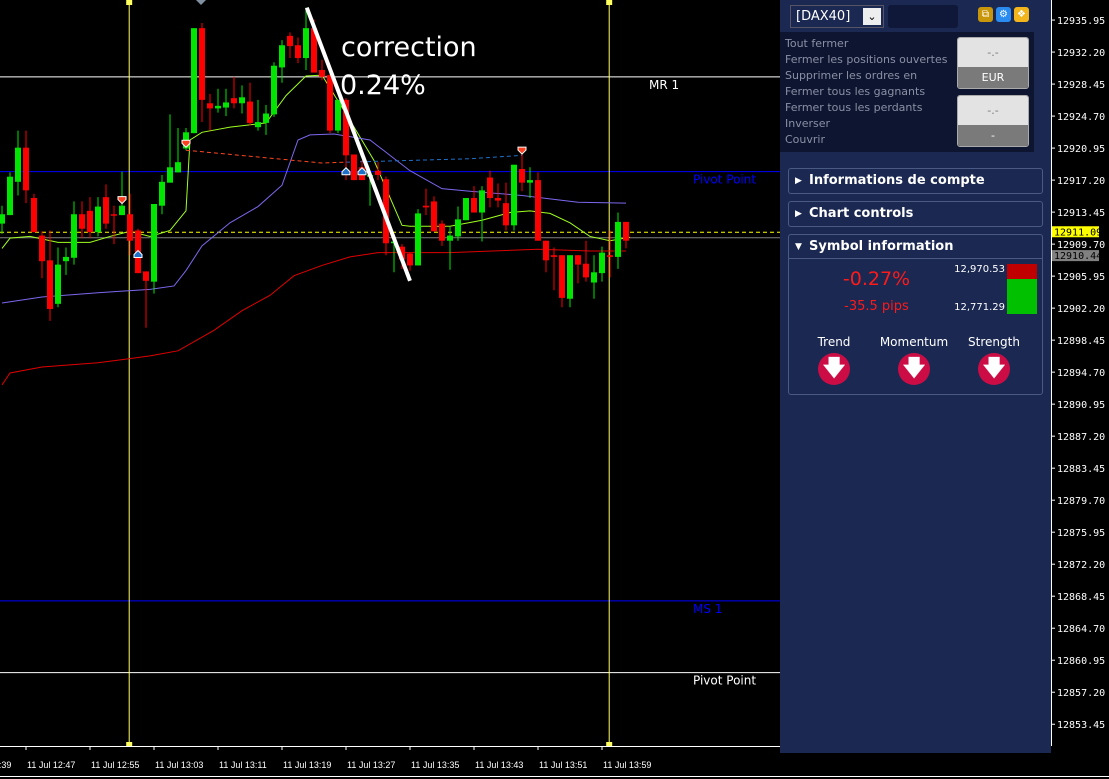 This screenshot has height=779, width=1109. Describe the element at coordinates (817, 43) in the screenshot. I see `close-all-action: Tout fermer` at that location.